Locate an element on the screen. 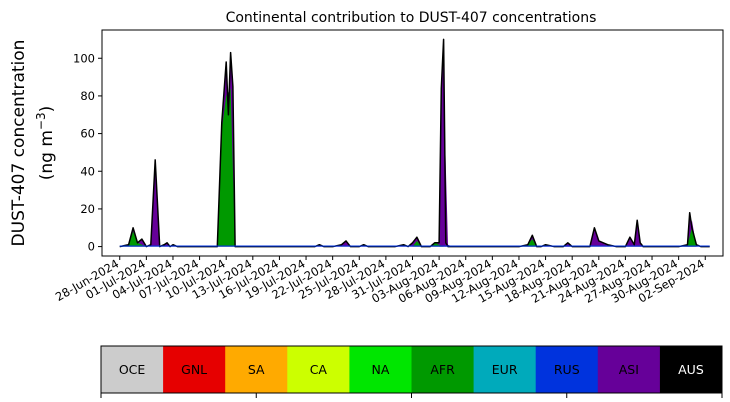 This screenshot has width=730, height=402. legend-label-aus: AUS is located at coordinates (691, 369).